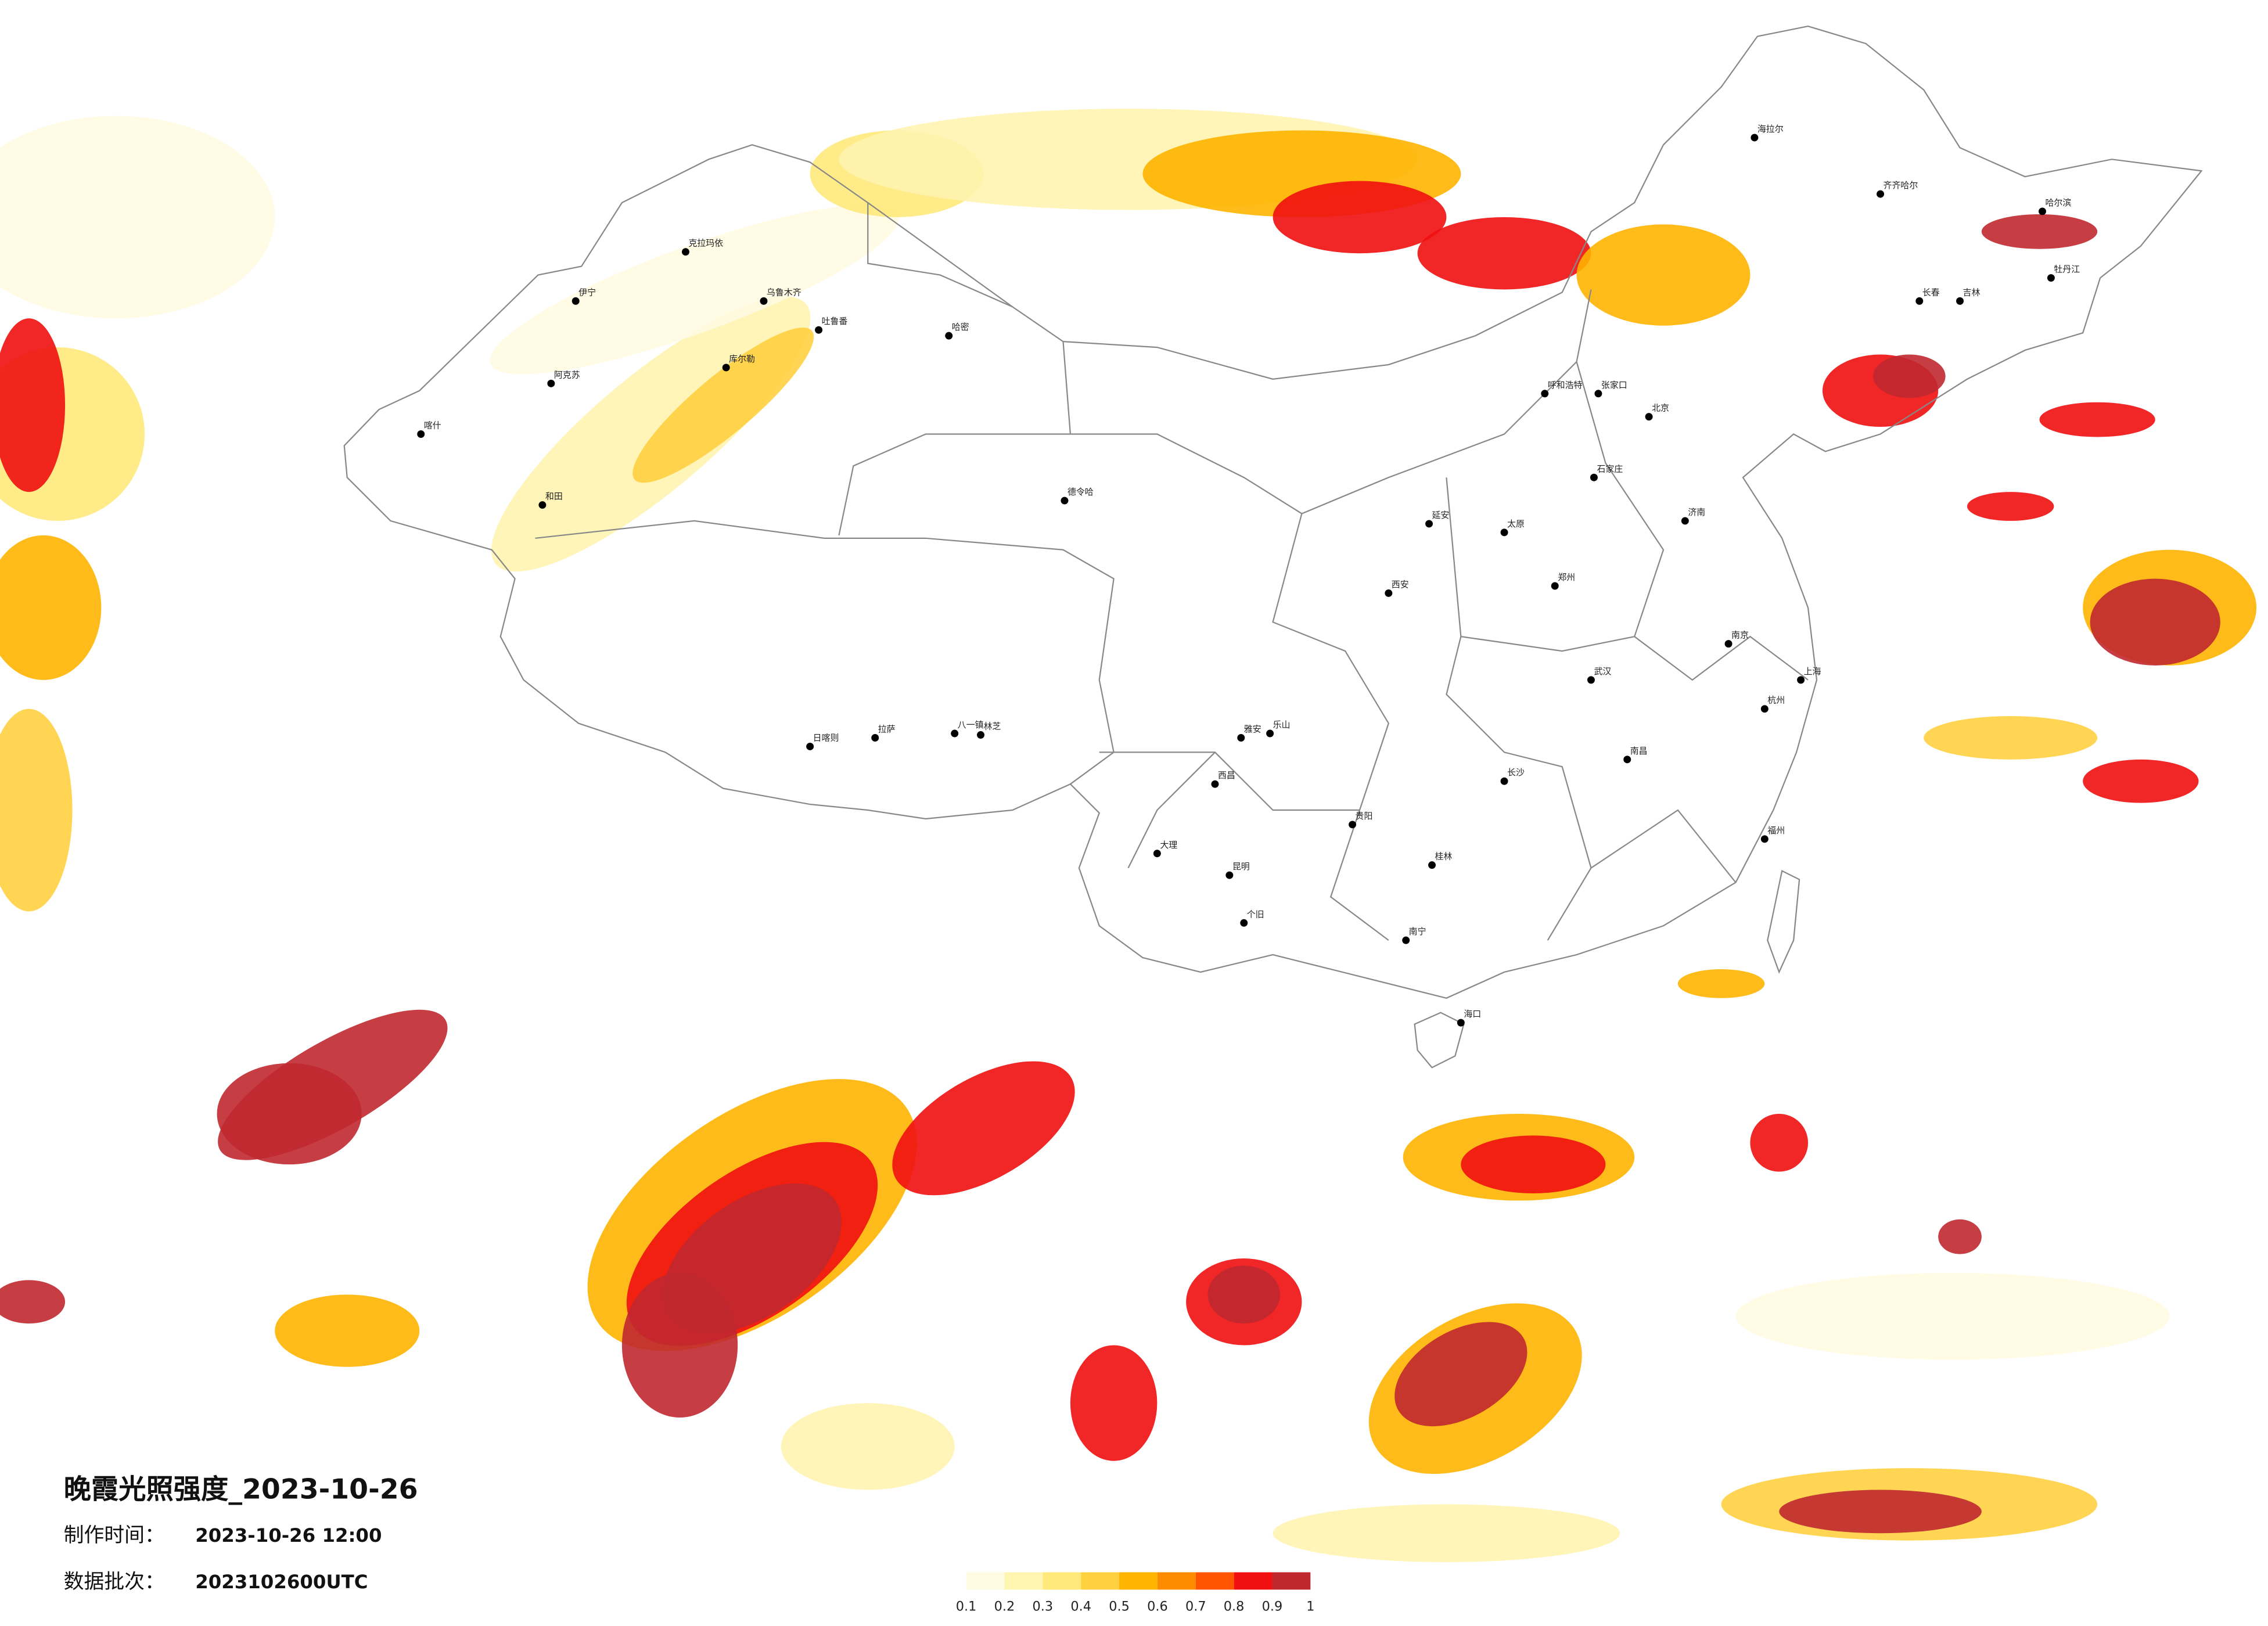 This screenshot has height=1626, width=2268. Describe the element at coordinates (1566, 577) in the screenshot. I see `city-label: 郑州` at that location.